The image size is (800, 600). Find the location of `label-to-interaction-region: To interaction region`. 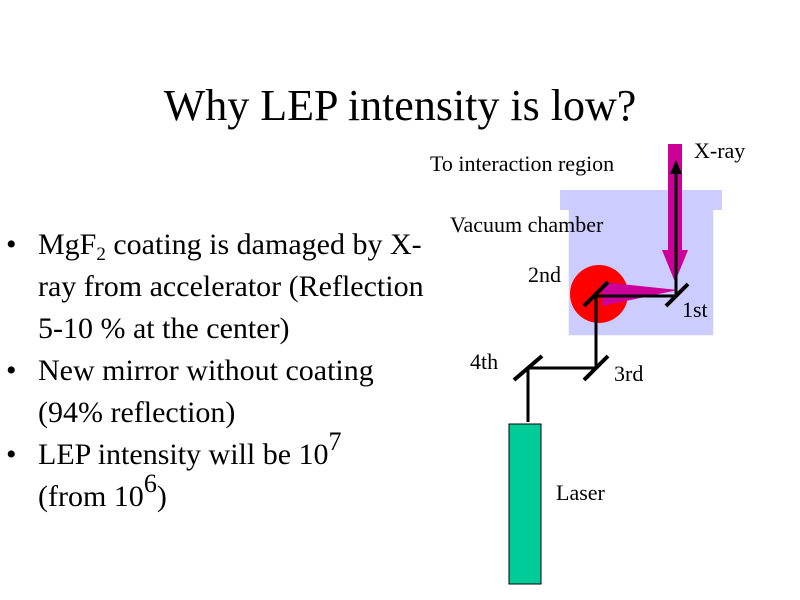

label-to-interaction-region: To interaction region is located at coordinates (522, 163).